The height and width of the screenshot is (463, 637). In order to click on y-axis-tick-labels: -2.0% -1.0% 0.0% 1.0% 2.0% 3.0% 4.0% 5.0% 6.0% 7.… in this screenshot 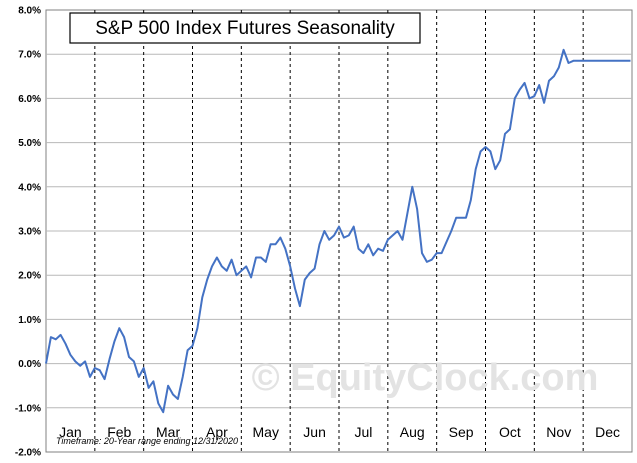, I will do `click(28, 232)`.